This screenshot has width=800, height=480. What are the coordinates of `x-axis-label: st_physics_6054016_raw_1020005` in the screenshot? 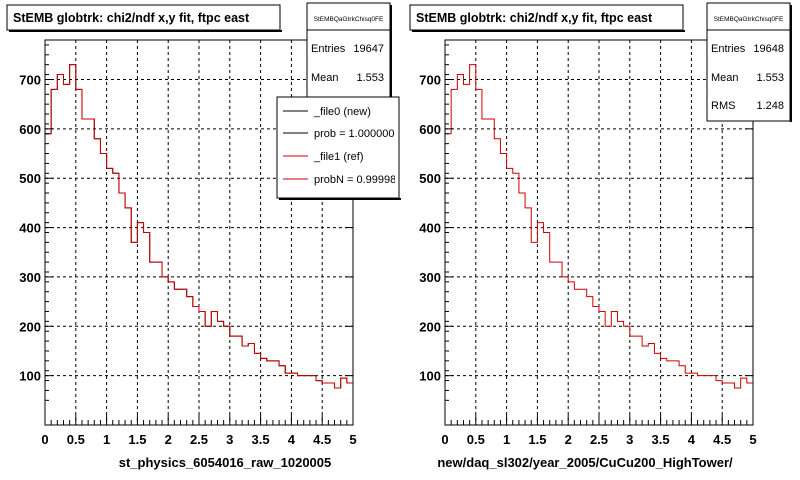 It's located at (225, 462).